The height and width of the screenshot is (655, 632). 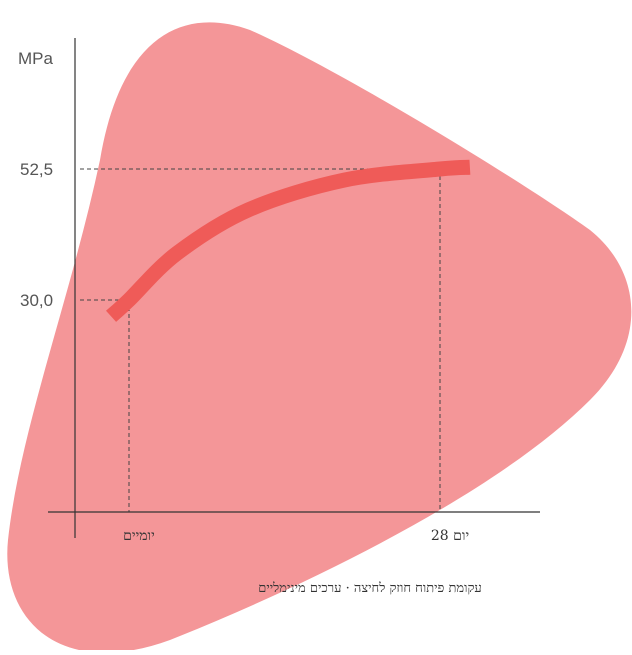 I want to click on y-tick-label-0: 30,0, so click(x=36, y=300).